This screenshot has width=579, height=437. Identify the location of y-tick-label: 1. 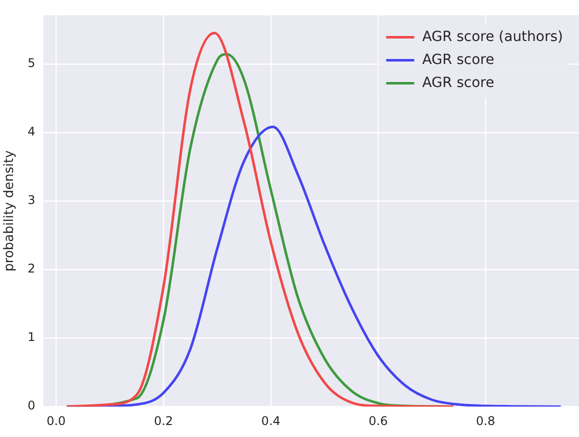
(32, 337).